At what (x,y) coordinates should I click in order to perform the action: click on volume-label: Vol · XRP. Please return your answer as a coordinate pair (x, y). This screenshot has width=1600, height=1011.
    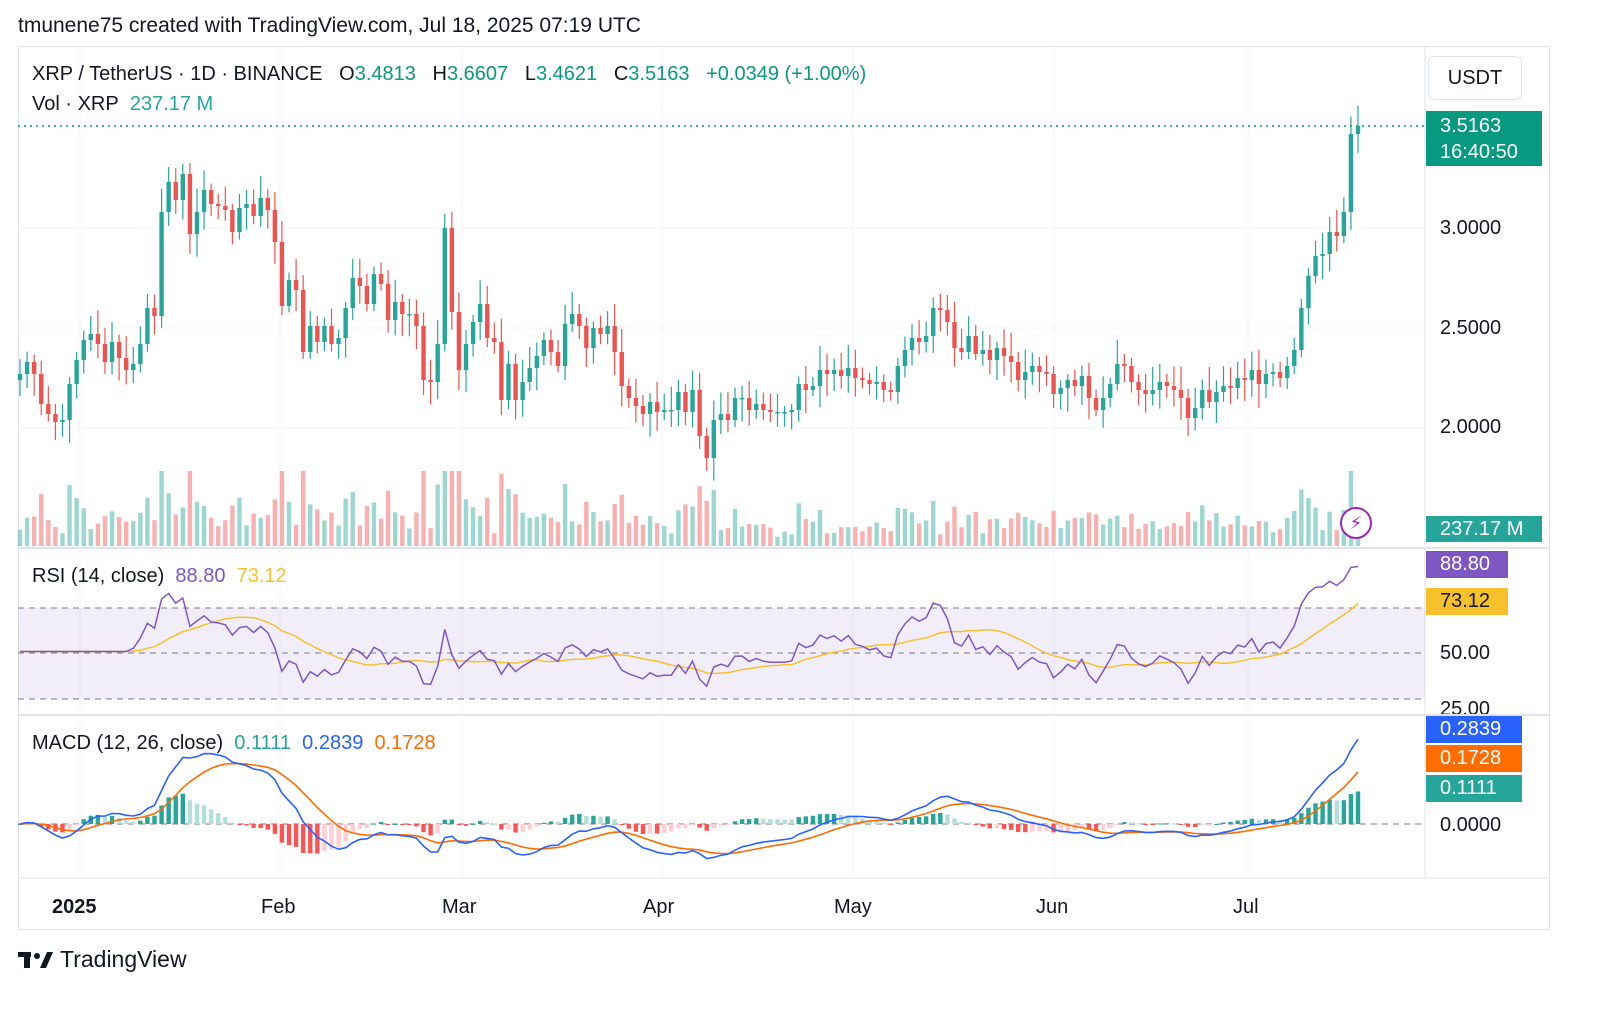
    Looking at the image, I should click on (75, 104).